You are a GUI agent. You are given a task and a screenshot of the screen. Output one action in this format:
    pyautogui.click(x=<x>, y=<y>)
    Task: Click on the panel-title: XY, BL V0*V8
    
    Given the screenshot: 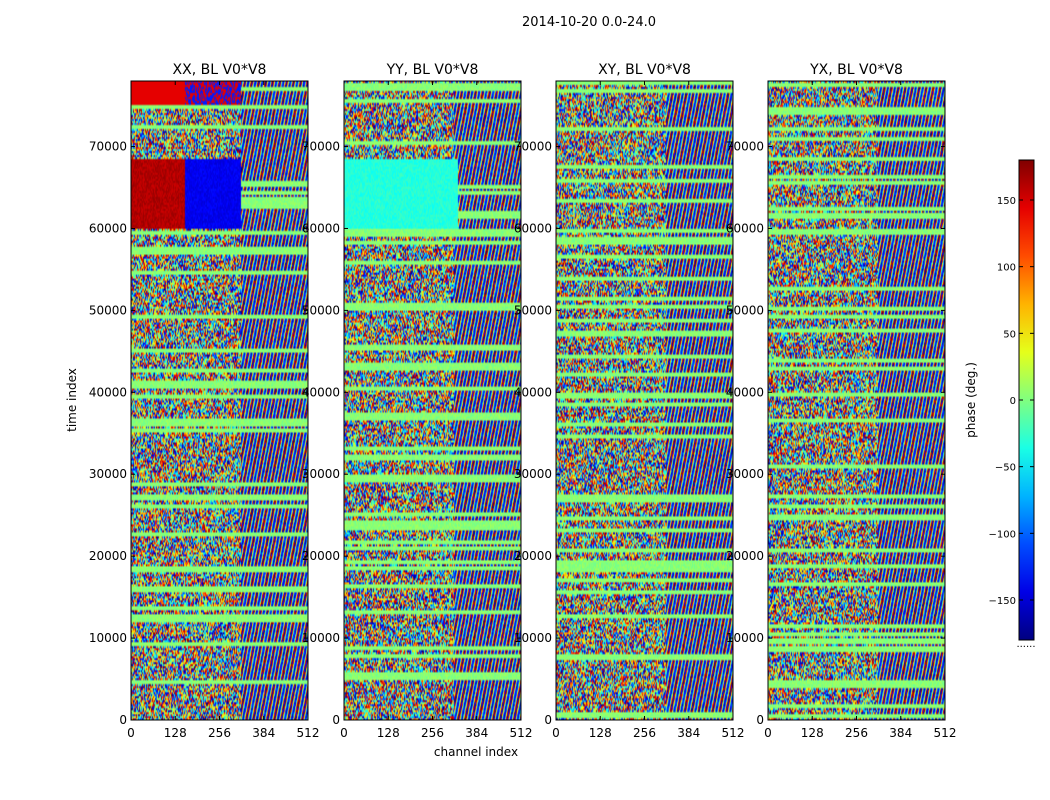 What is the action you would take?
    pyautogui.click(x=644, y=70)
    